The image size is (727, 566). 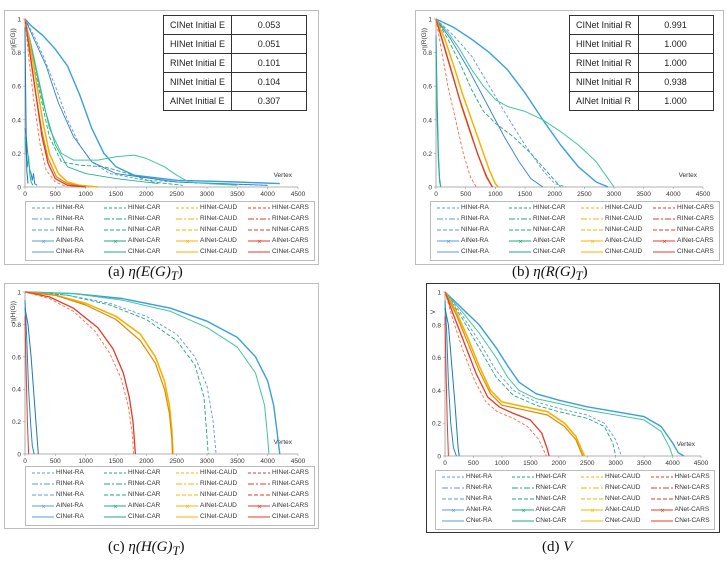 I want to click on series-line-hinet-car, so click(x=116, y=373).